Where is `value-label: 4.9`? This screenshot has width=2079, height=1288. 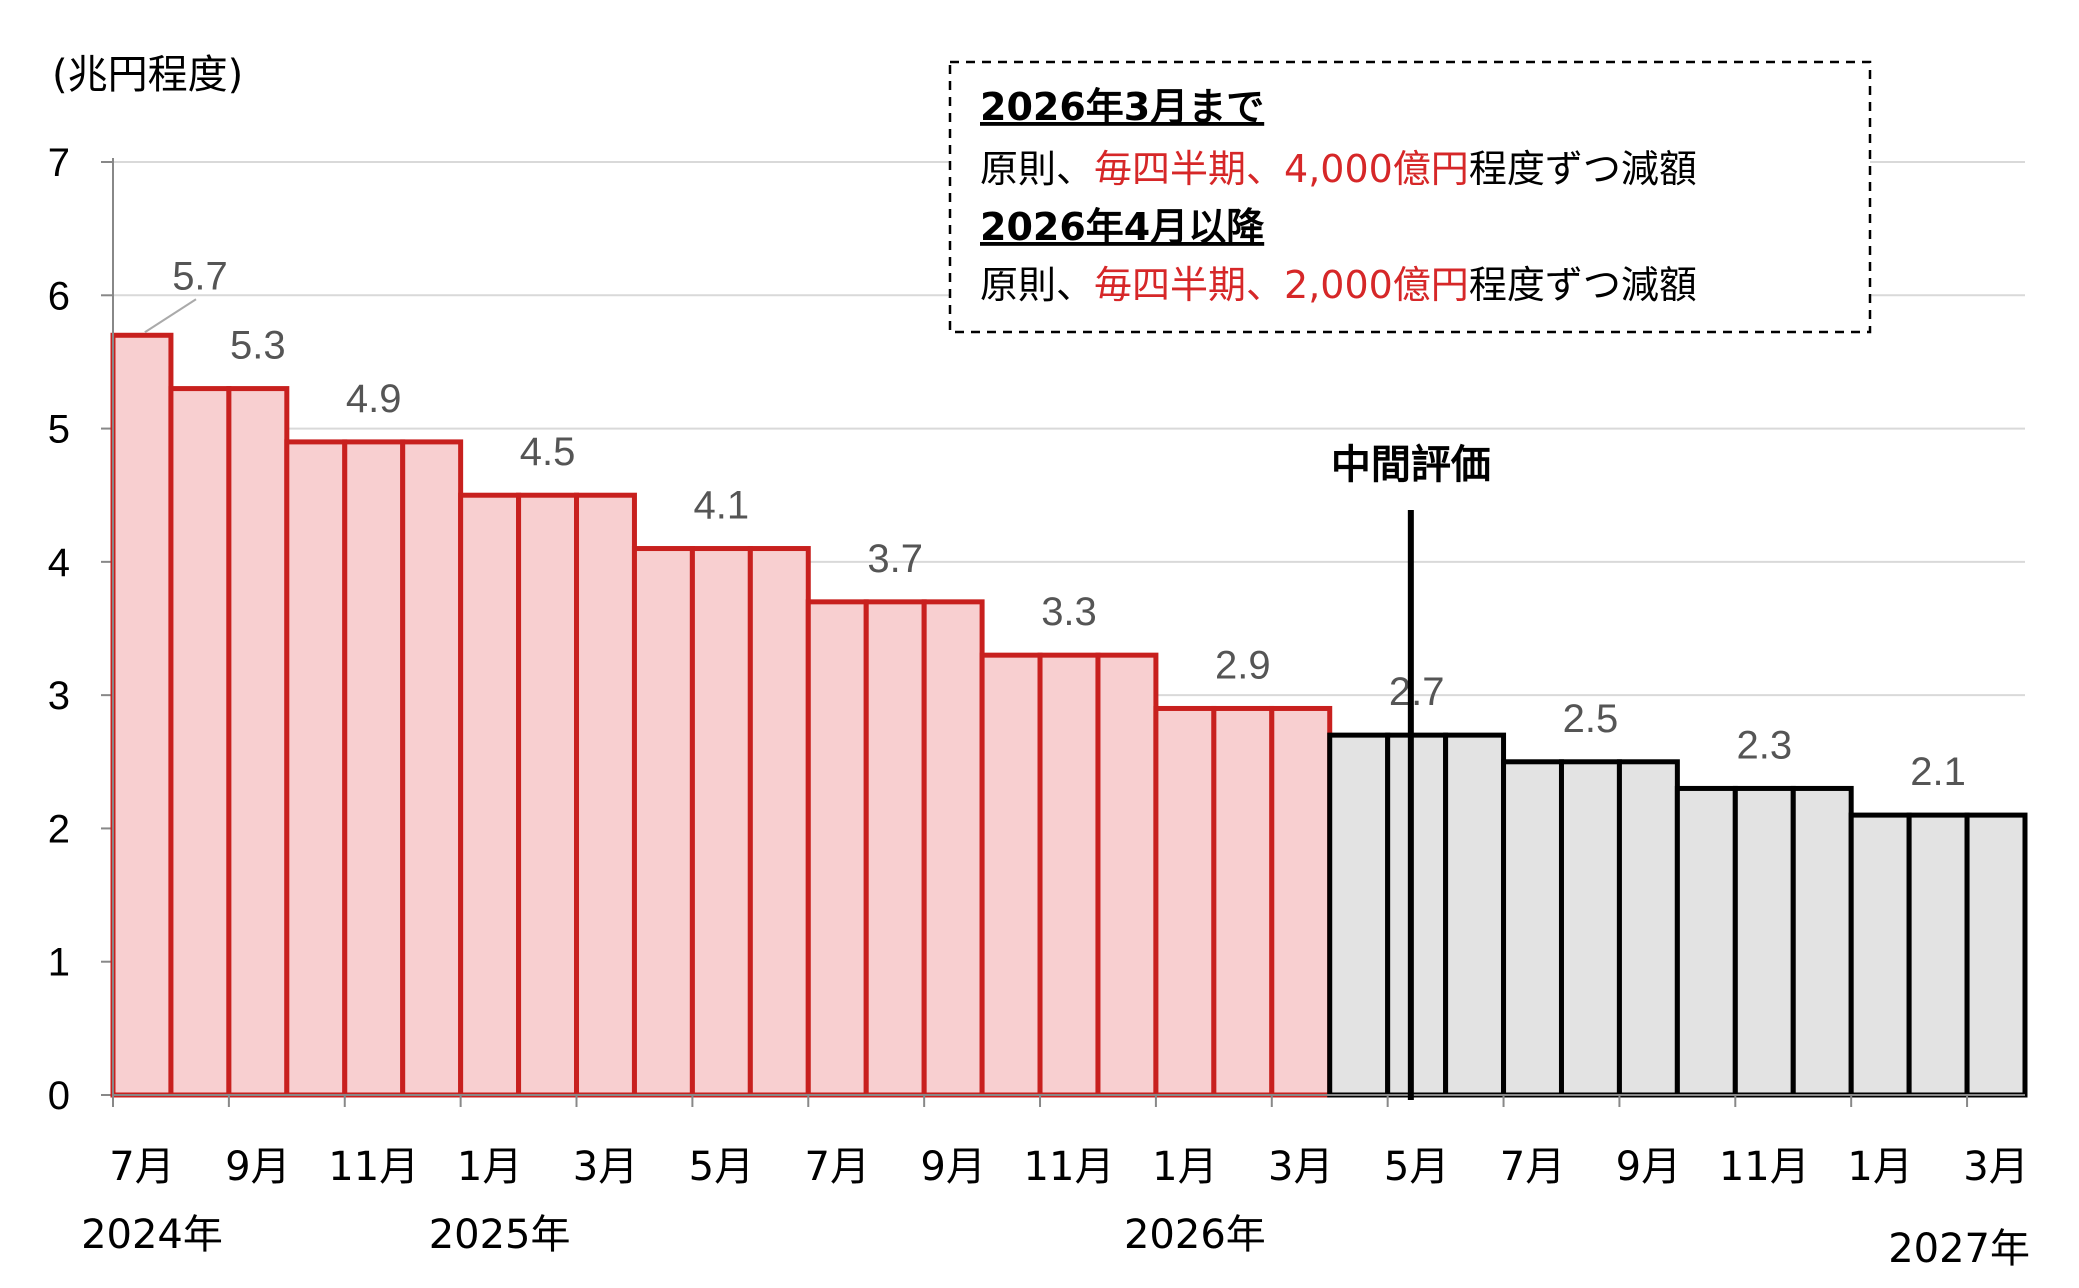
value-label: 4.9 is located at coordinates (374, 399).